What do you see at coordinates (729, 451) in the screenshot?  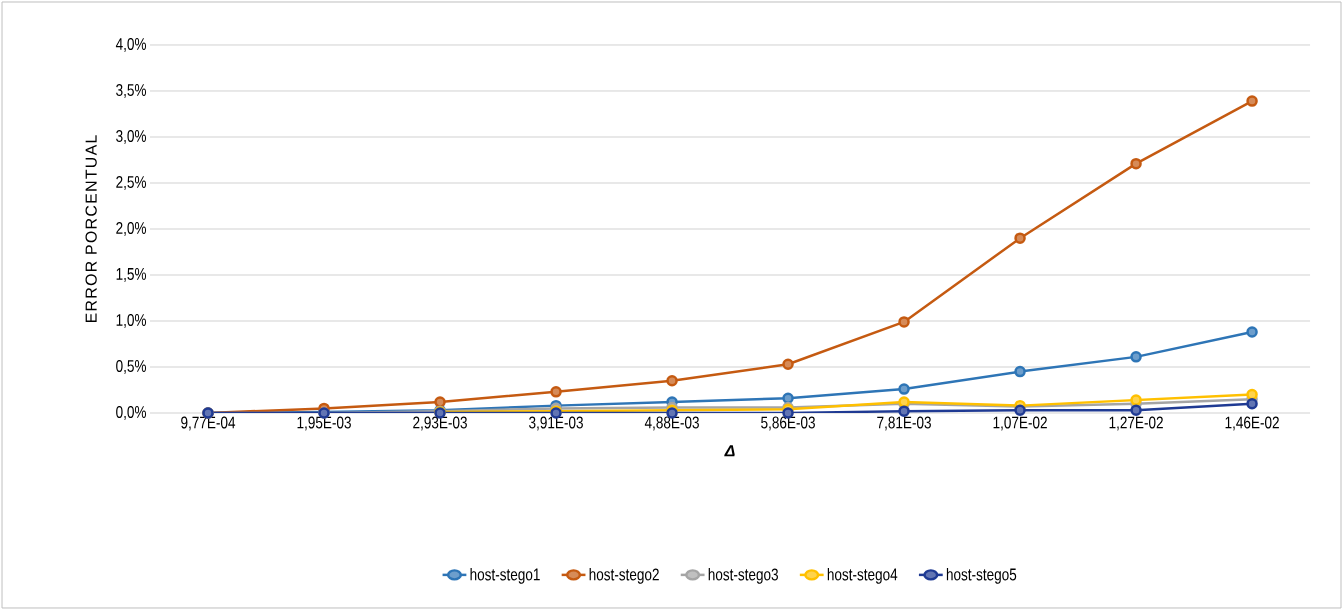 I see `x-axis-title: Δ` at bounding box center [729, 451].